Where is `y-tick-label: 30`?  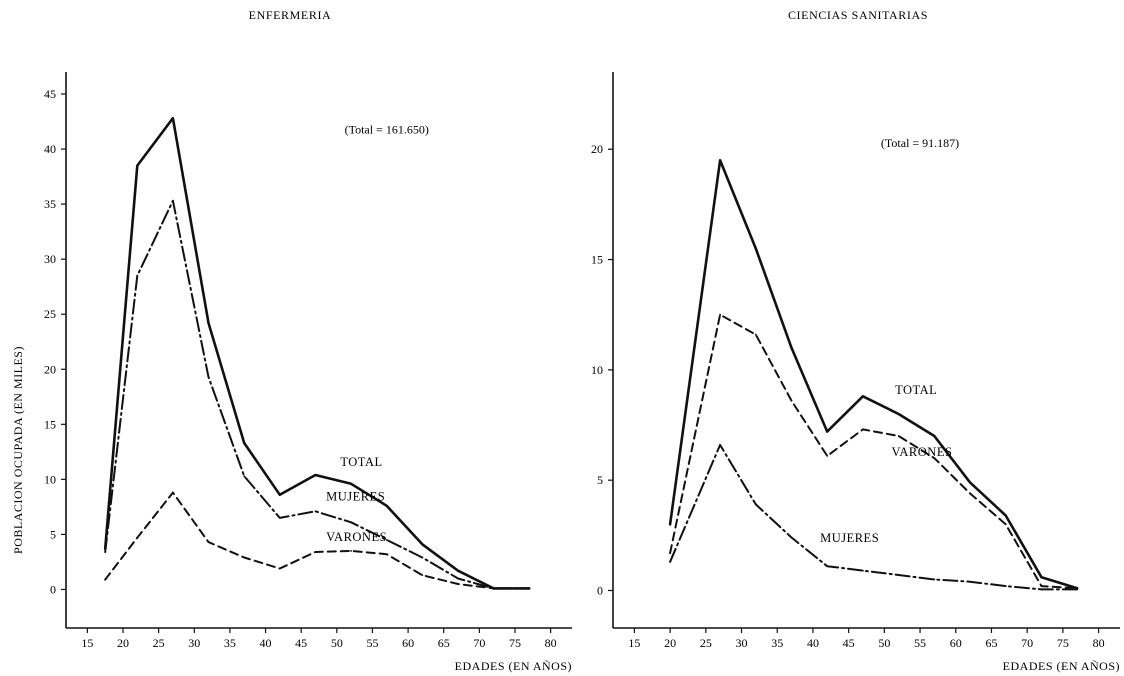
y-tick-label: 30 is located at coordinates (50, 259).